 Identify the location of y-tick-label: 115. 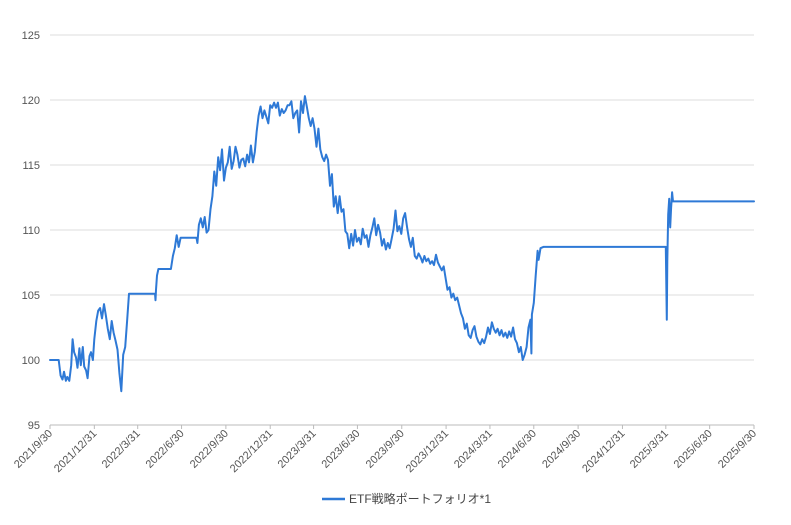
(31, 166).